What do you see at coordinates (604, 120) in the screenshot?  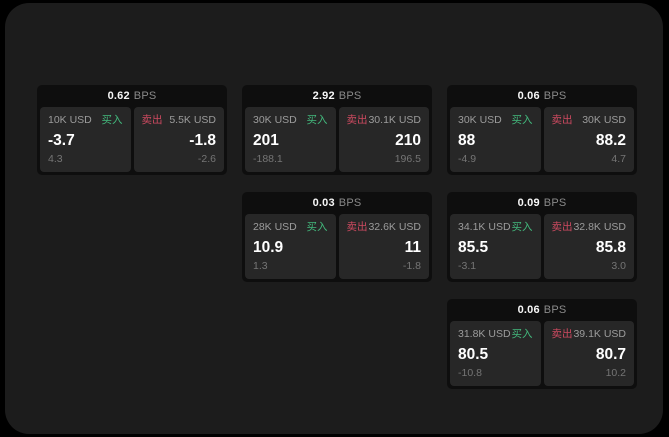 I see `sell-amount: 30K USD` at bounding box center [604, 120].